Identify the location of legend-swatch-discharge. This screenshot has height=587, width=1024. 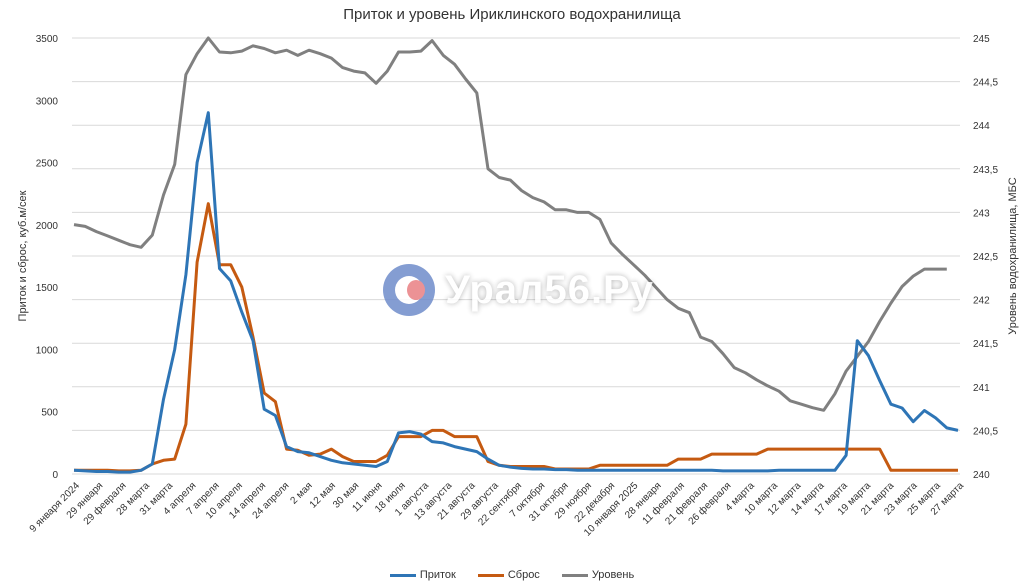
(490, 575).